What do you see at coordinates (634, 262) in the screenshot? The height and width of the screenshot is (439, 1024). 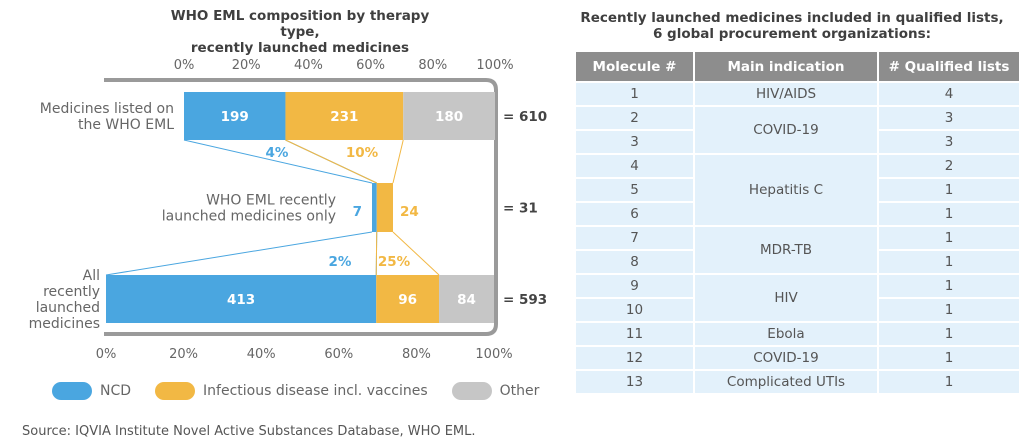 I see `cell-molecule: 8` at bounding box center [634, 262].